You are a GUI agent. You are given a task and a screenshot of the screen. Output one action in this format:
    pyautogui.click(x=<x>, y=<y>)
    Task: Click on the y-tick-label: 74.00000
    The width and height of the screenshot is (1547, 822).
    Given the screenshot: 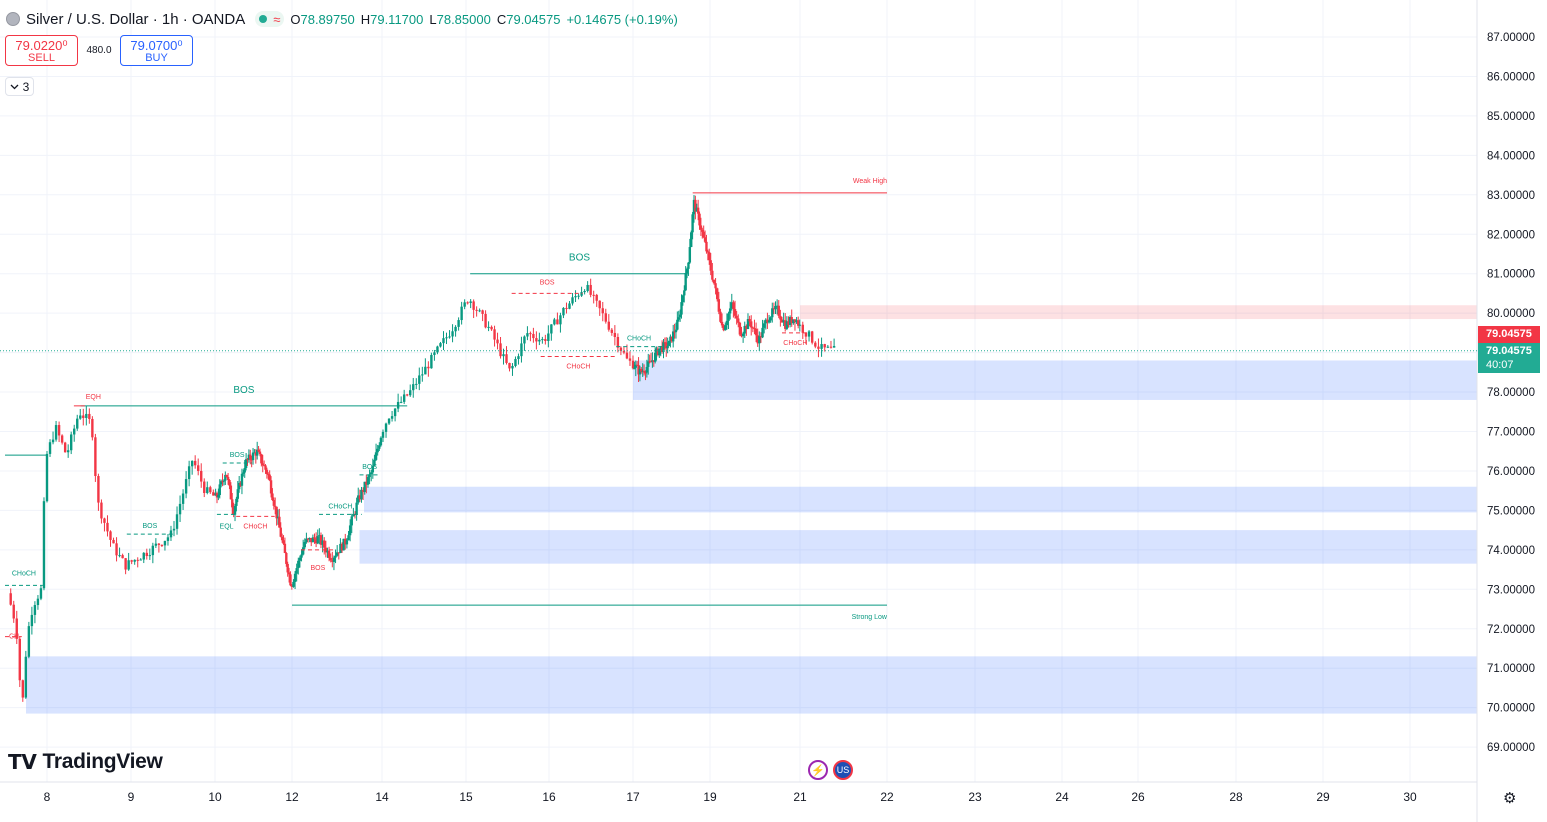 What is the action you would take?
    pyautogui.click(x=1511, y=551)
    